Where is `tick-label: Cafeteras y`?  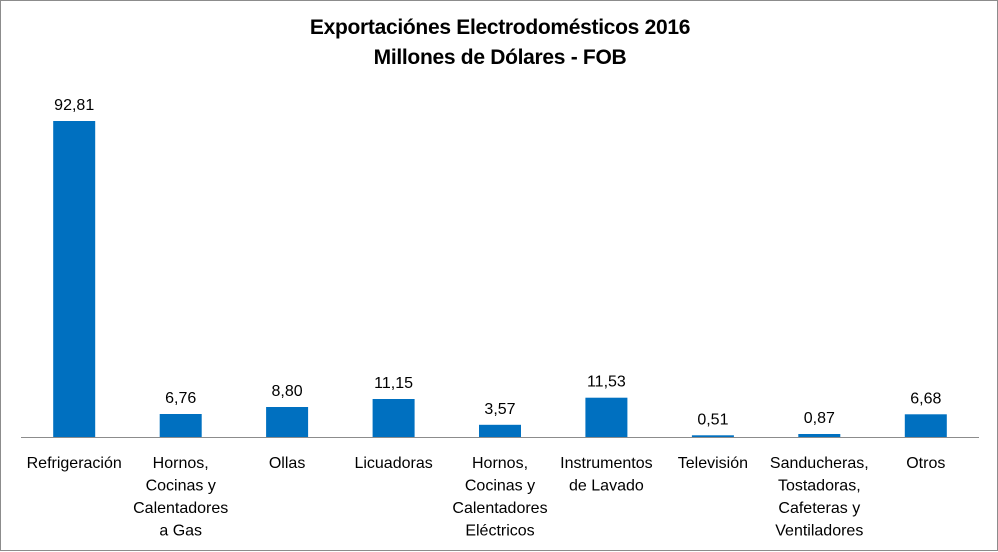 tick-label: Cafeteras y is located at coordinates (819, 508).